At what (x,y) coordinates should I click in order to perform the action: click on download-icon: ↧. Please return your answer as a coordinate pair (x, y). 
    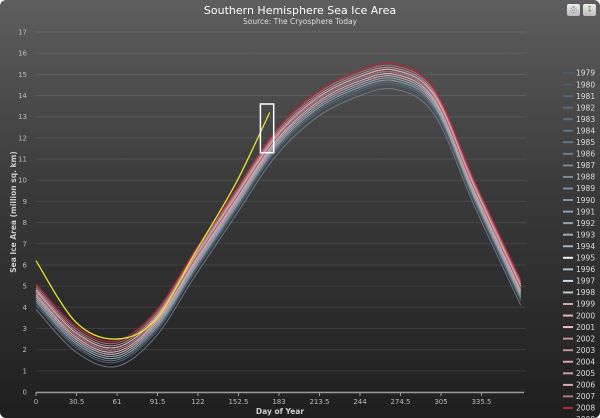
    Looking at the image, I should click on (589, 10).